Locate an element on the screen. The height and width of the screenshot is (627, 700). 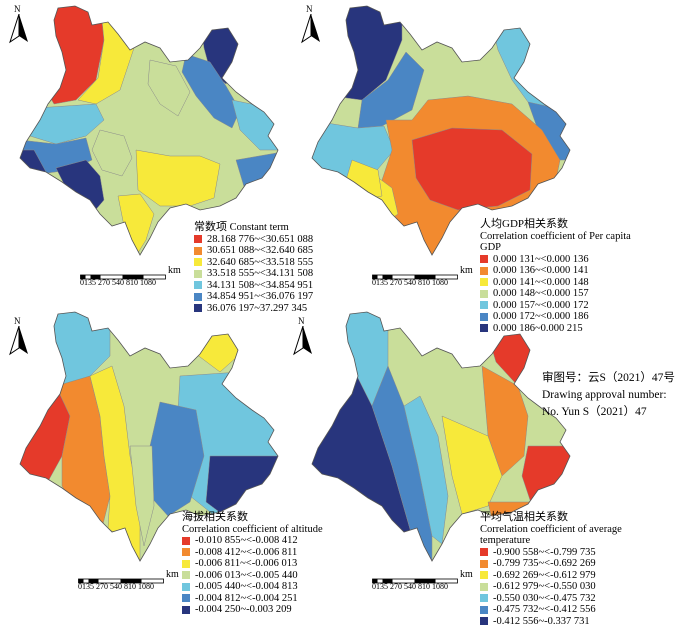
legend-item: -0.799 735~<-0.692 269 is located at coordinates (558, 564).